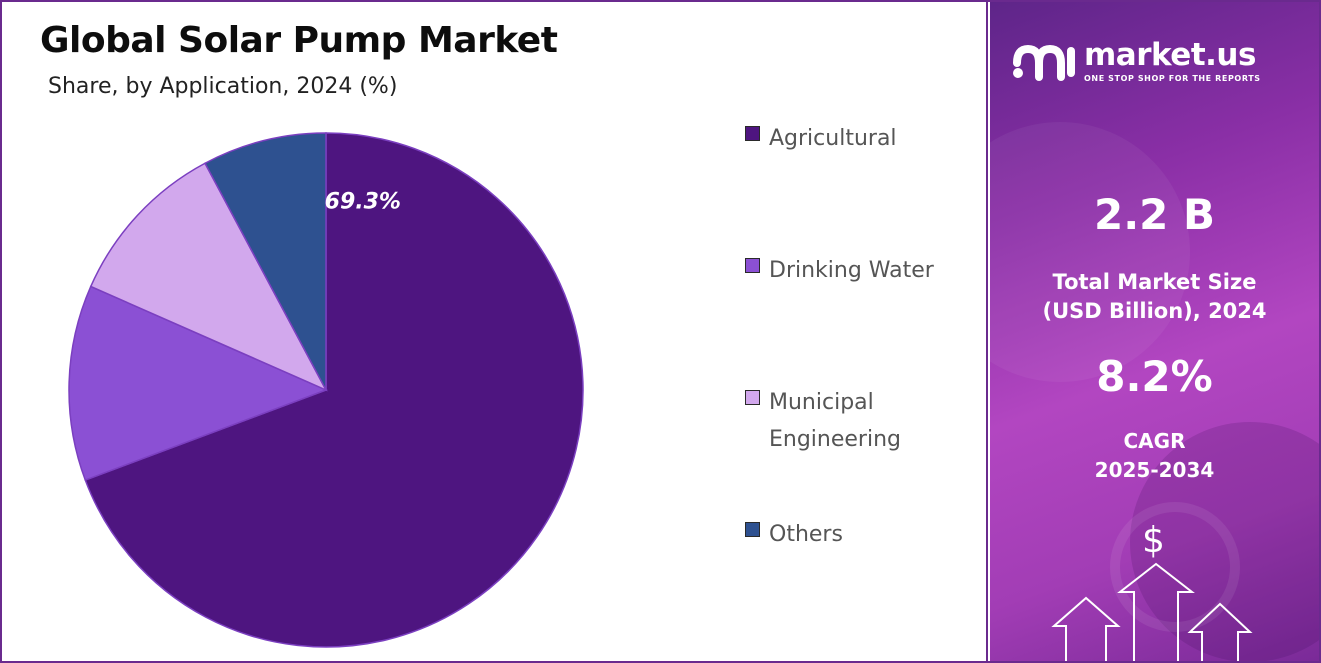  What do you see at coordinates (1153, 540) in the screenshot?
I see `dollar-icon: $` at bounding box center [1153, 540].